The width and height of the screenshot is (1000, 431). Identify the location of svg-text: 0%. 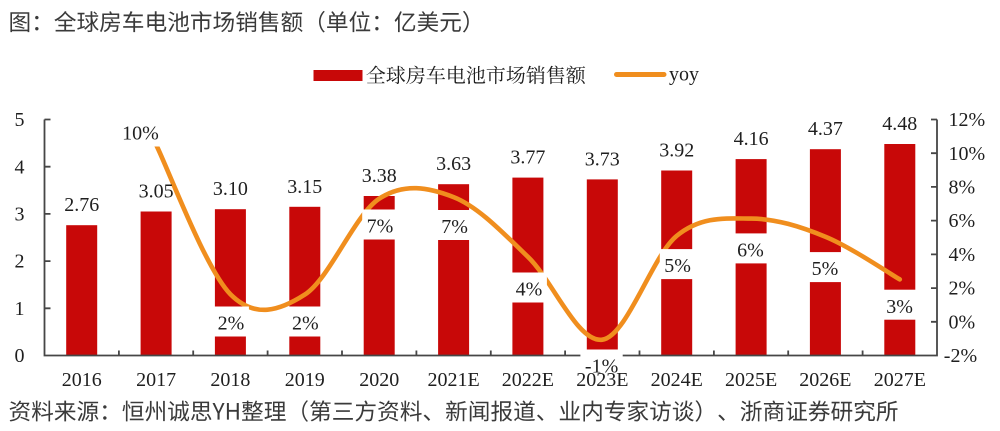
(962, 322).